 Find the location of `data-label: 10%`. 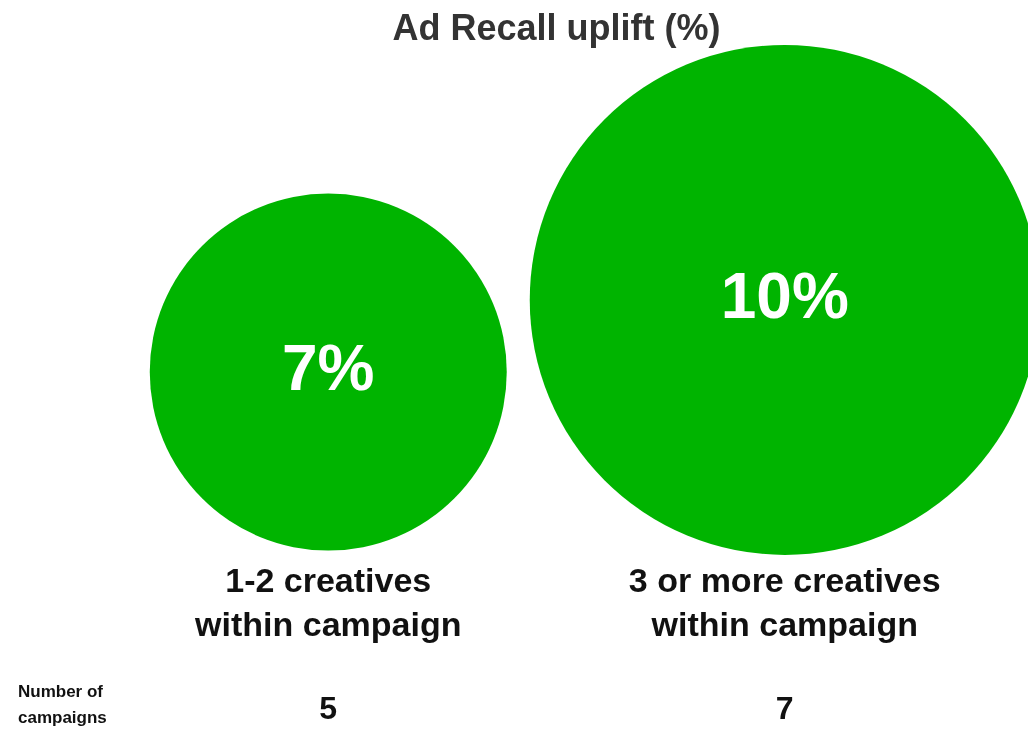

data-label: 10% is located at coordinates (784, 295).